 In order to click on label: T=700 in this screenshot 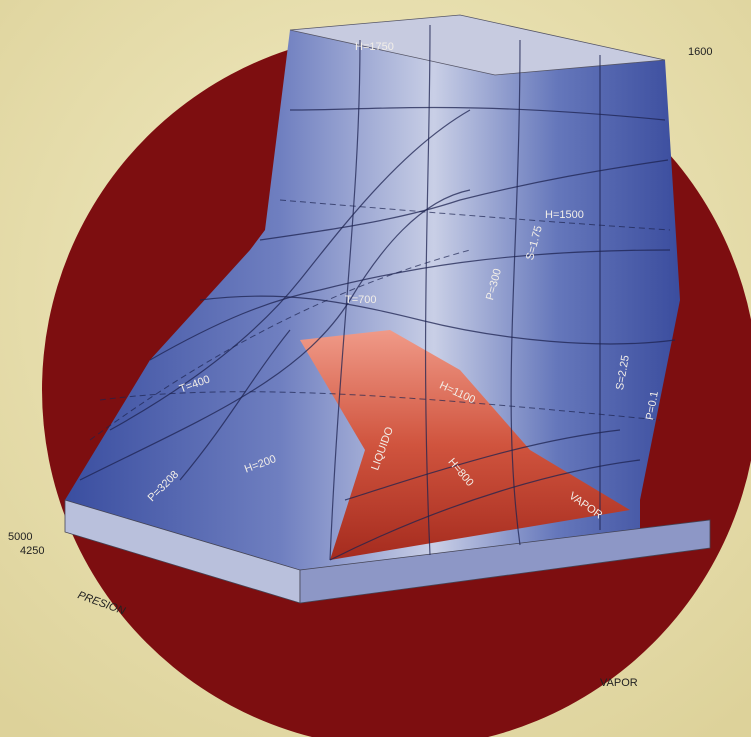, I will do `click(361, 300)`.